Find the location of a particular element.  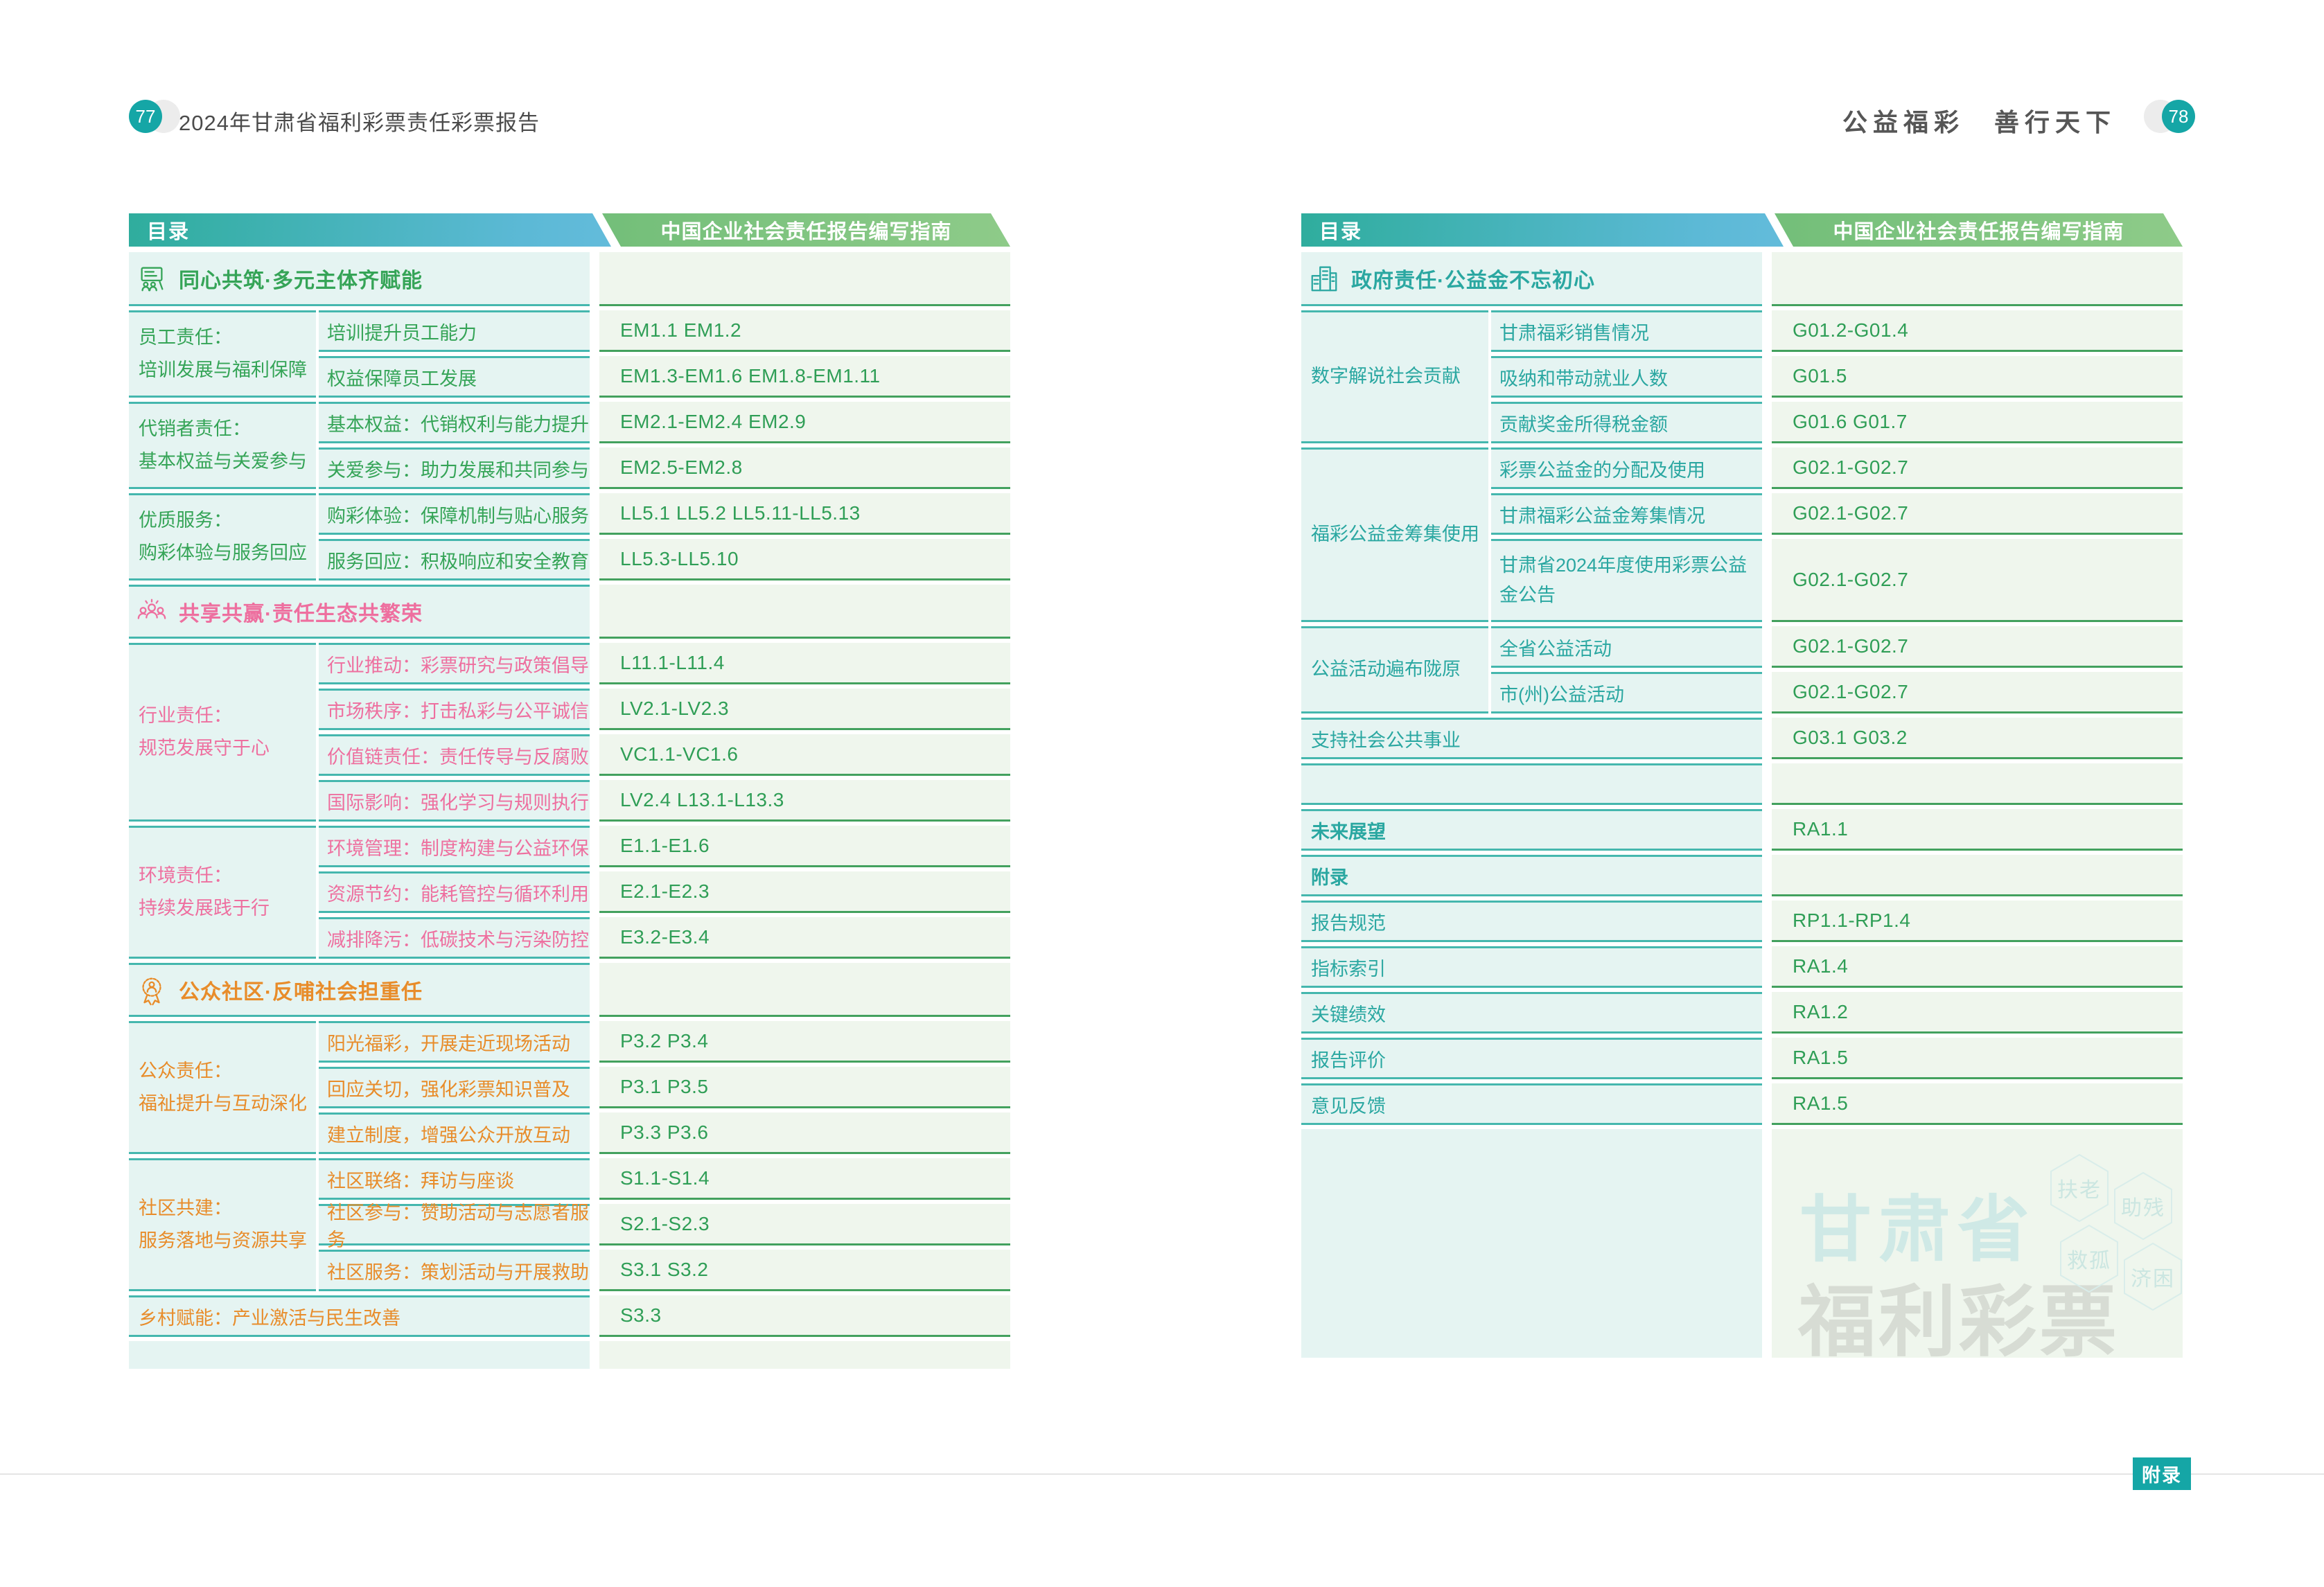

government-building-icon is located at coordinates (1324, 278).